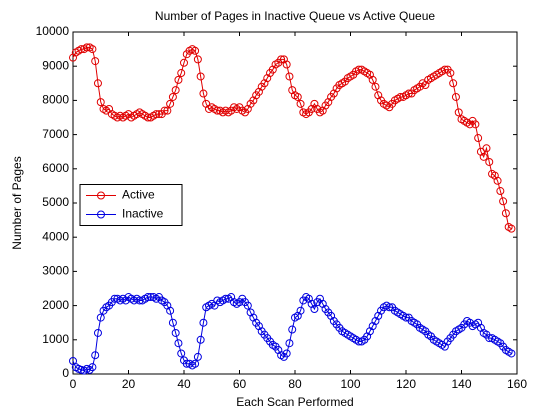 This screenshot has width=560, height=420. Describe the element at coordinates (17, 202) in the screenshot. I see `y-axis-label: Number of Pages` at that location.